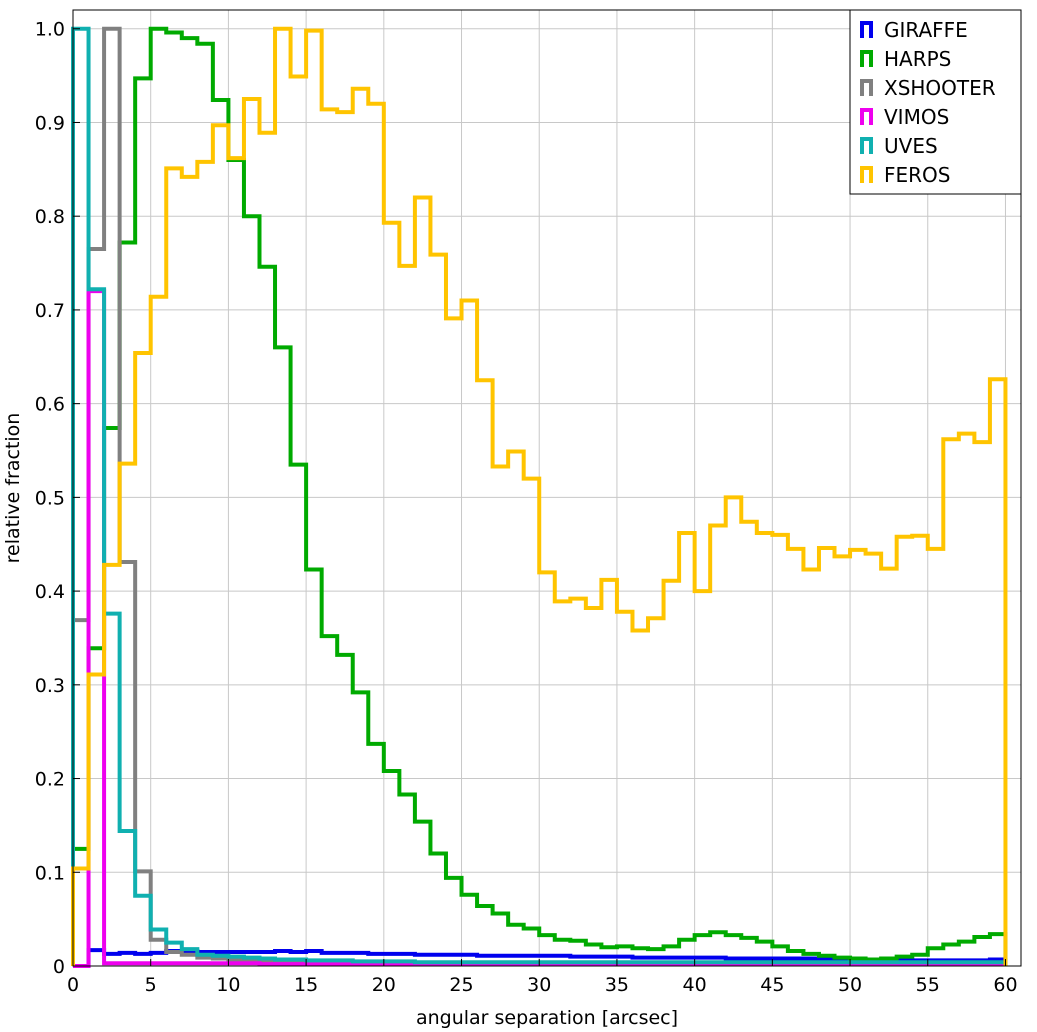 This screenshot has height=1032, width=1037. What do you see at coordinates (911, 146) in the screenshot?
I see `legend-label-uves: UVES` at bounding box center [911, 146].